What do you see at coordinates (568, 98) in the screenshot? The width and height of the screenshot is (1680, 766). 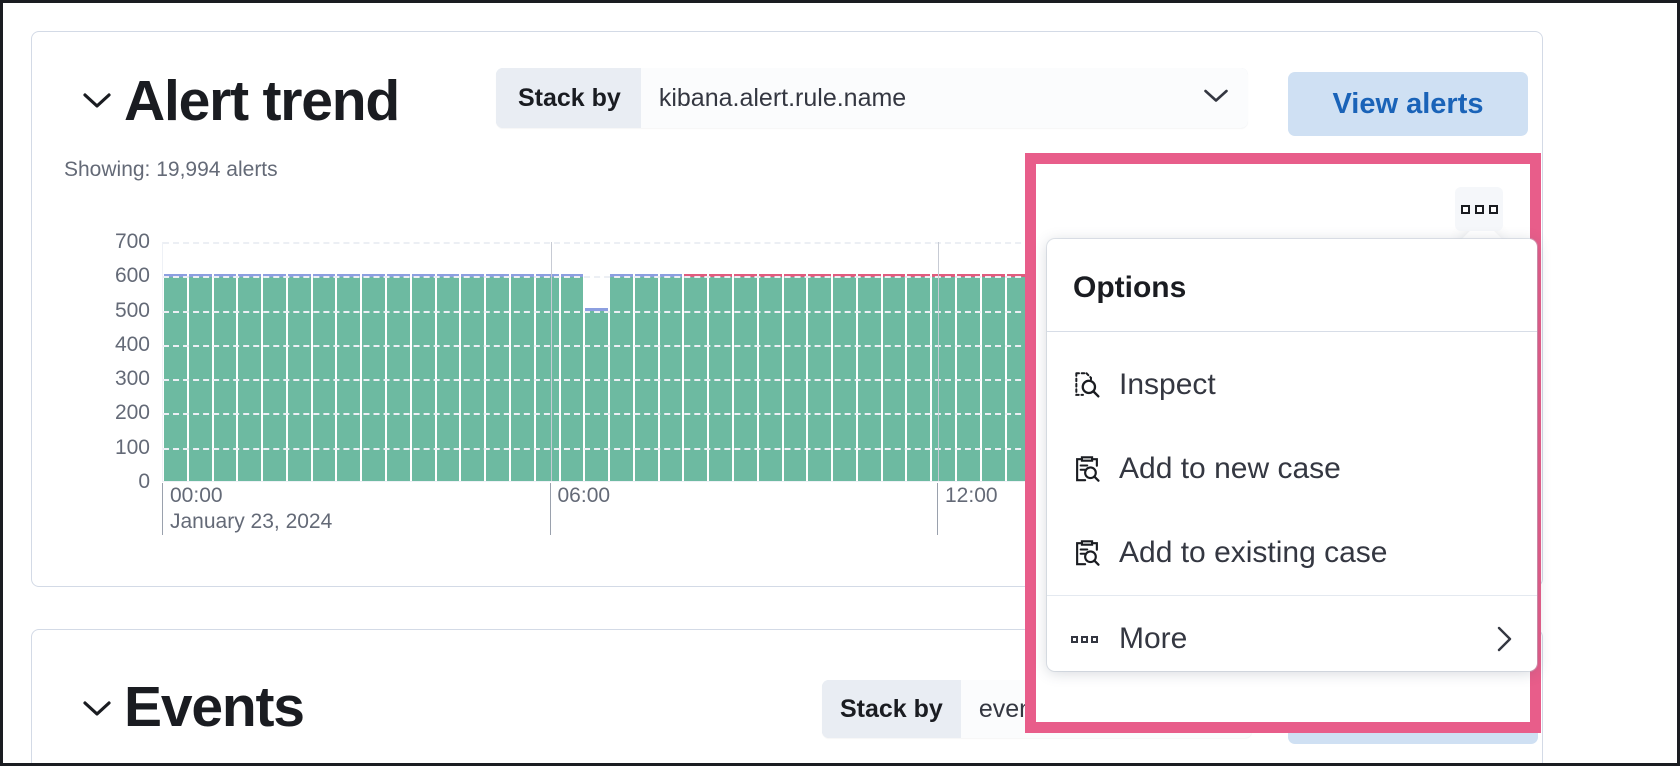 I see `stack-by-label: Stack by` at bounding box center [568, 98].